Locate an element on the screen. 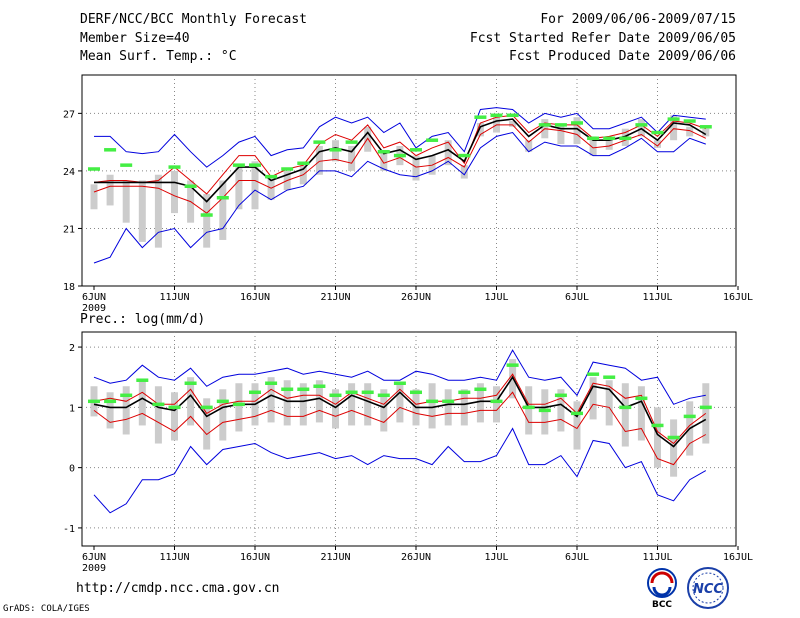  spread-lower-line is located at coordinates (400, 428).